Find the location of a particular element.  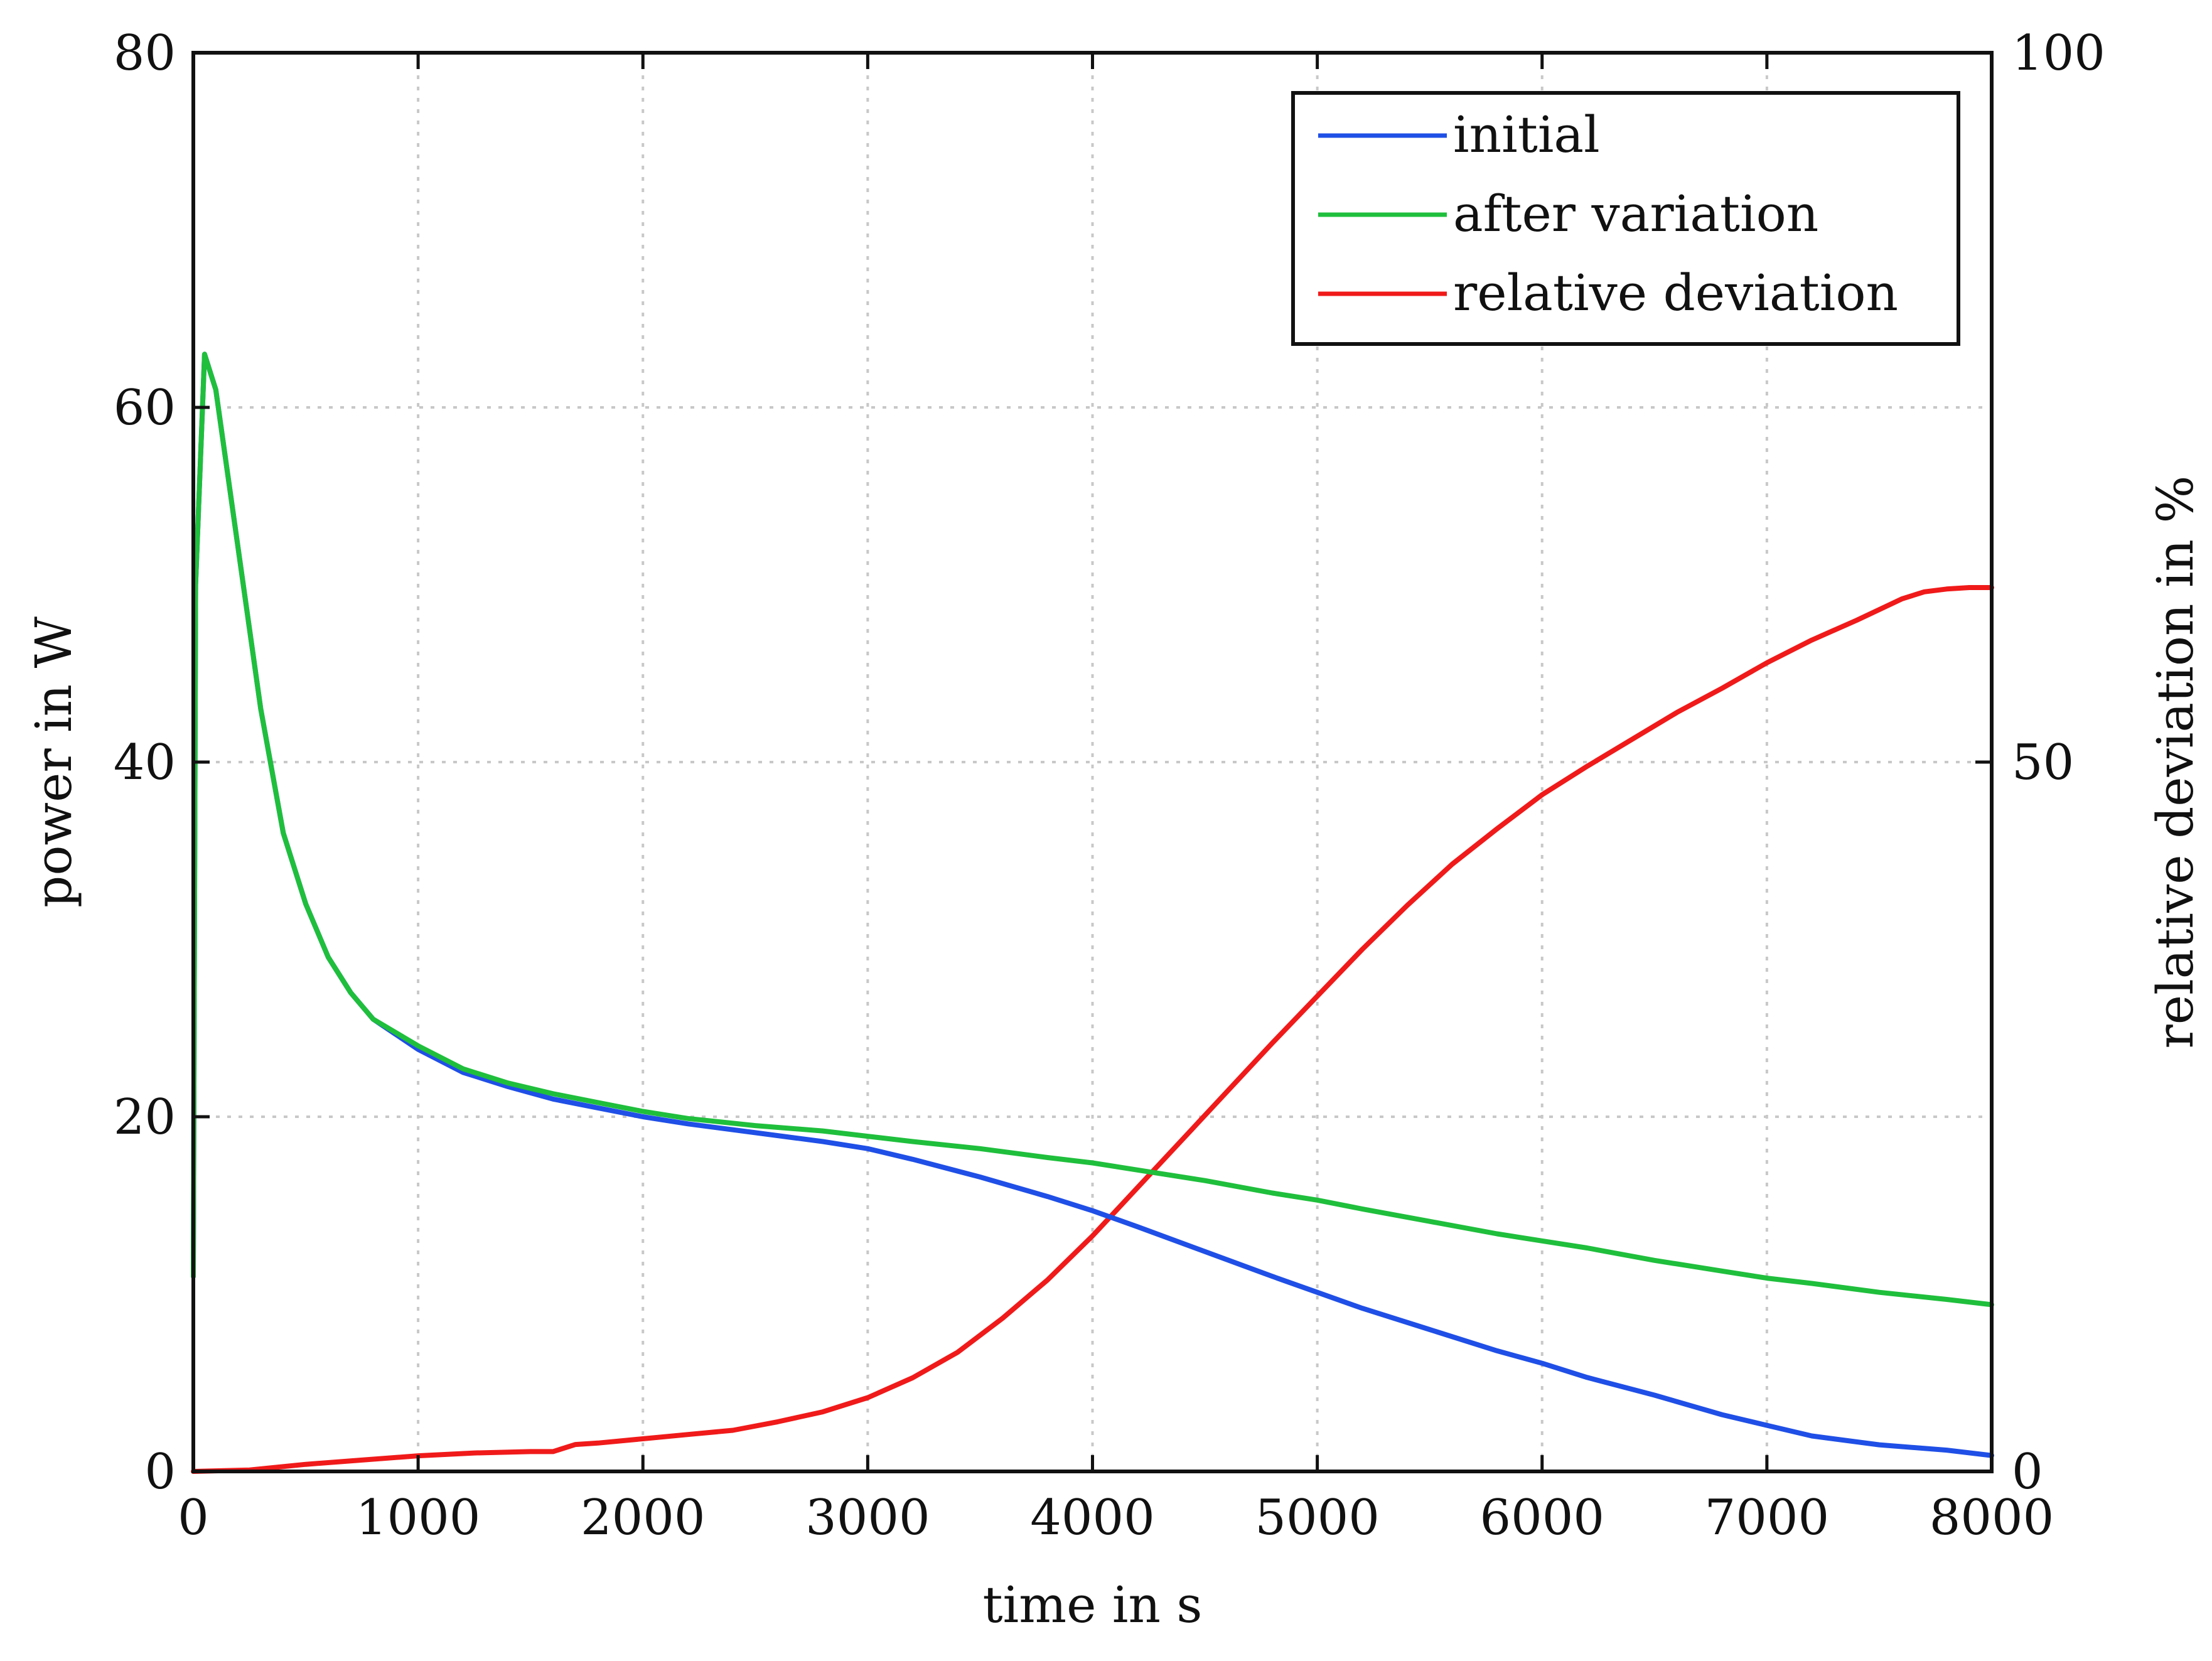

legend-label-after-variation: after variation is located at coordinates (1635, 214).